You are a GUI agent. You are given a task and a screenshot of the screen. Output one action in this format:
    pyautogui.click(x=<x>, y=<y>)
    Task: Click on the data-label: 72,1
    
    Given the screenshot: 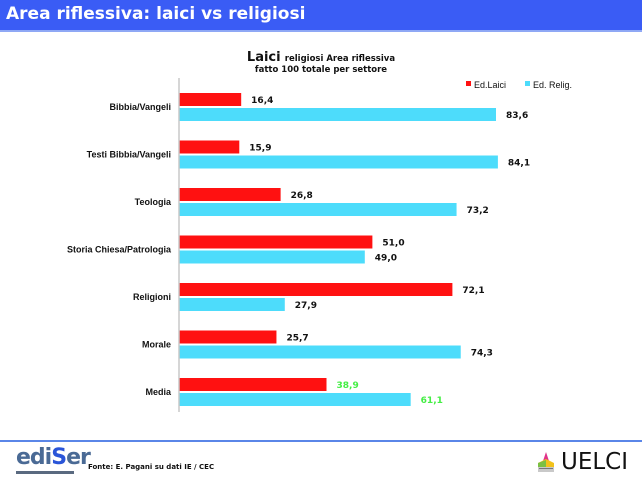 What is the action you would take?
    pyautogui.click(x=473, y=291)
    